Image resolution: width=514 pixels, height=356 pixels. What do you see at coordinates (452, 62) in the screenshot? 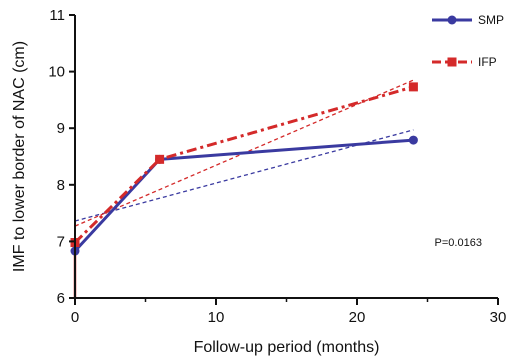
I see `legend-marker-ifp` at bounding box center [452, 62].